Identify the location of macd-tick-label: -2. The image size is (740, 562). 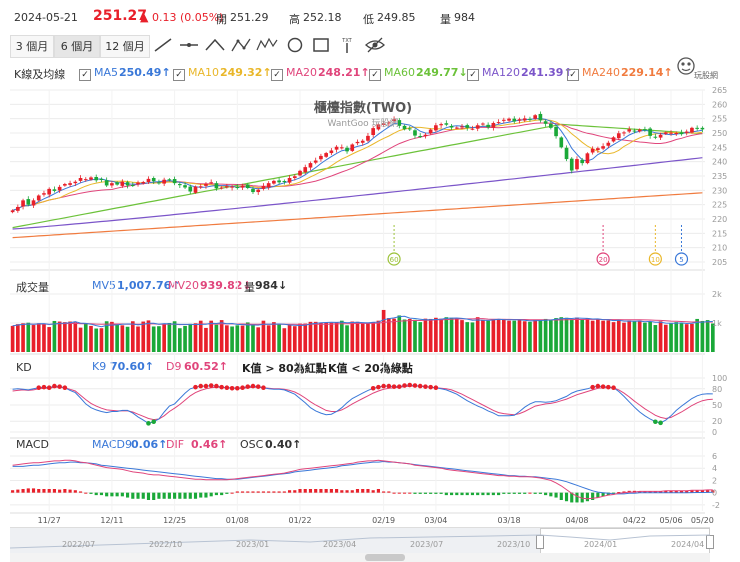
(716, 505).